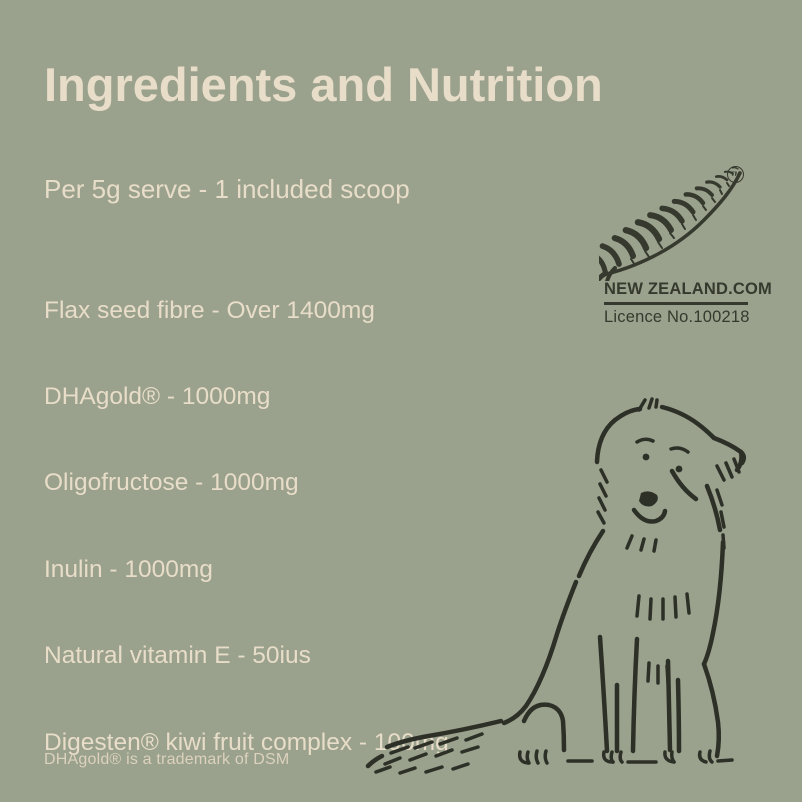 The height and width of the screenshot is (802, 802). I want to click on ingredient-item: Inulin - 1000mg, so click(128, 569).